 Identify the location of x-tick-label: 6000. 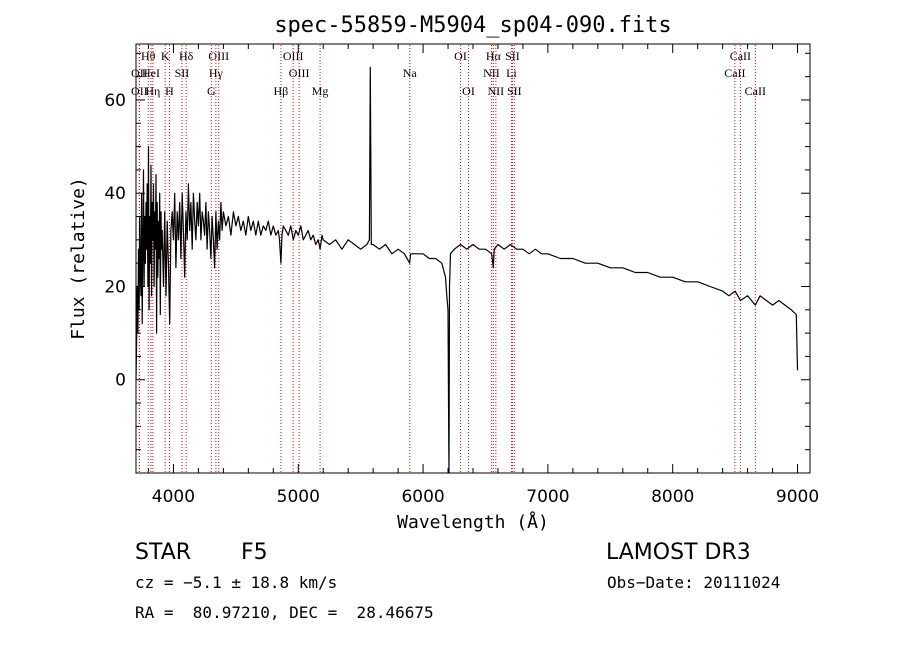
(422, 497).